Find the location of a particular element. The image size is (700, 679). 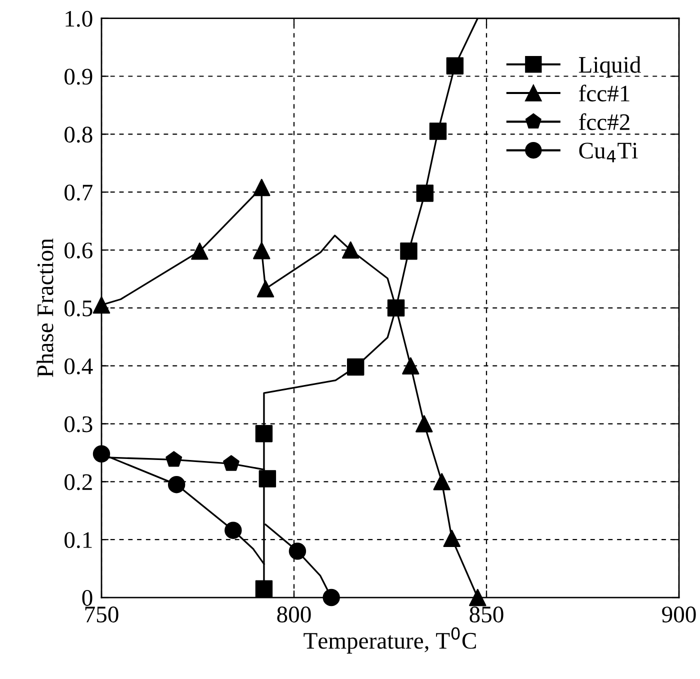

legend-label: fcc#1 is located at coordinates (604, 93).